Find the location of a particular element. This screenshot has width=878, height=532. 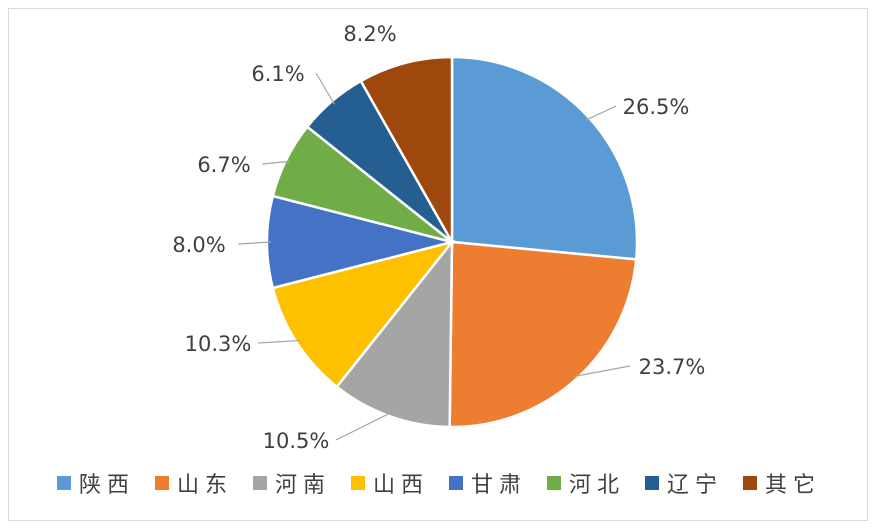

data-label-6: 6.7% is located at coordinates (223, 165).